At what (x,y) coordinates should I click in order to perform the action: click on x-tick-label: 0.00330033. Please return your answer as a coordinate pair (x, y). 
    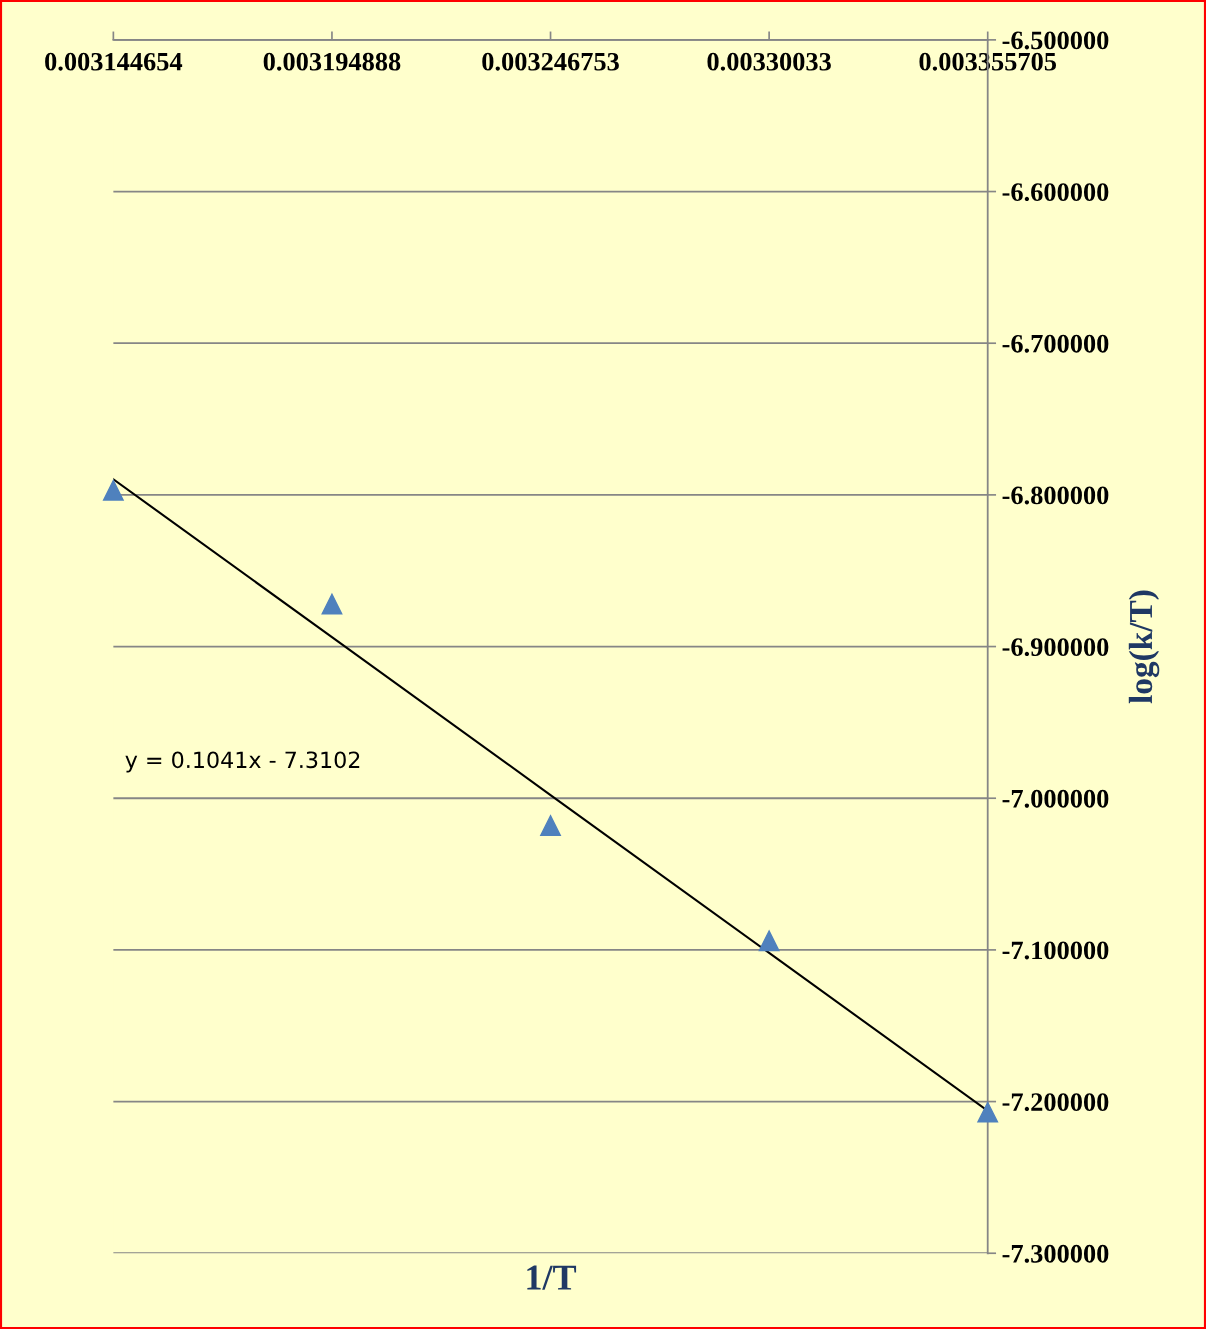
    Looking at the image, I should click on (769, 61).